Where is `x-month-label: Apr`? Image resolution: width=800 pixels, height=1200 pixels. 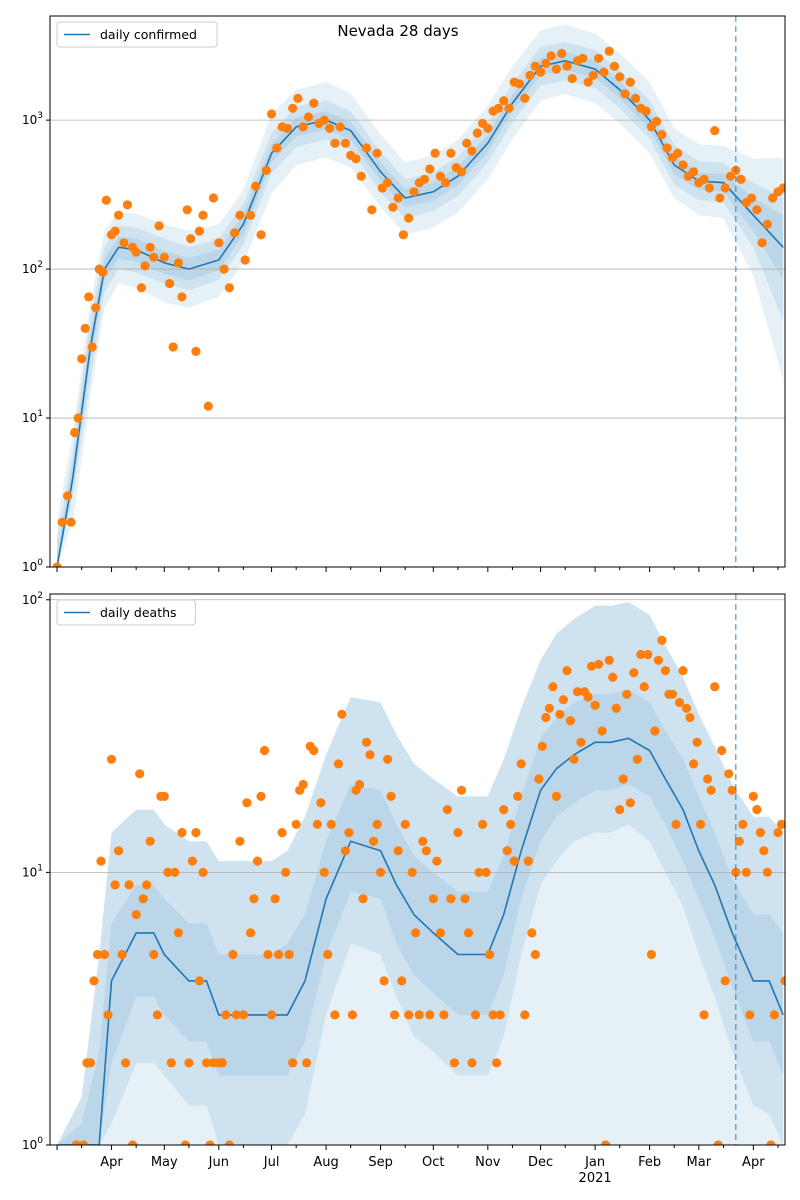
x-month-label: Apr is located at coordinates (111, 1162).